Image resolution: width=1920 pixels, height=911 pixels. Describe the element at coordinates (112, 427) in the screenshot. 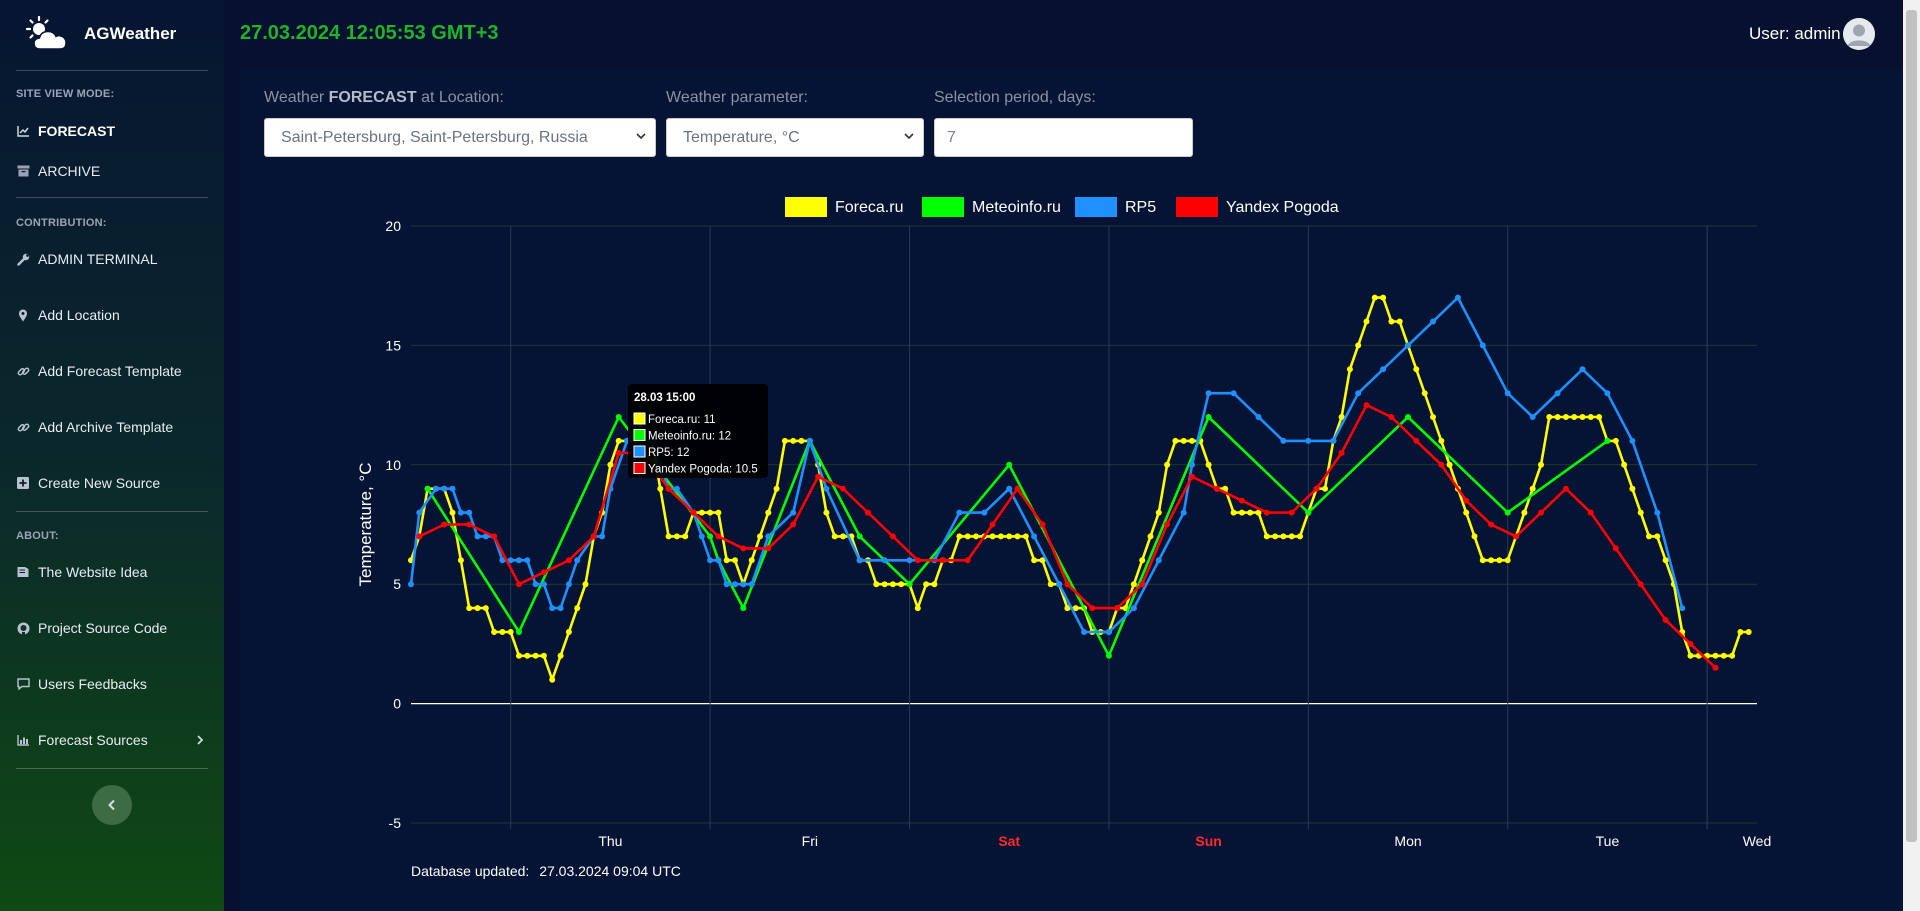

I see `sidebar-item-add-archive-template: Add Archive Template` at that location.